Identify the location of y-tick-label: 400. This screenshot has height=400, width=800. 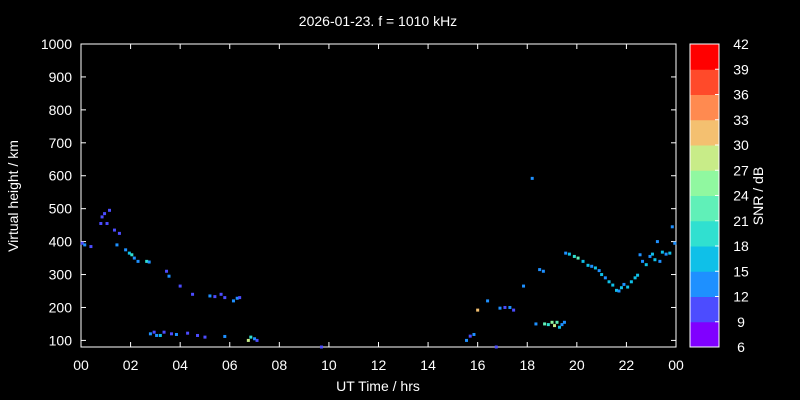
(61, 242).